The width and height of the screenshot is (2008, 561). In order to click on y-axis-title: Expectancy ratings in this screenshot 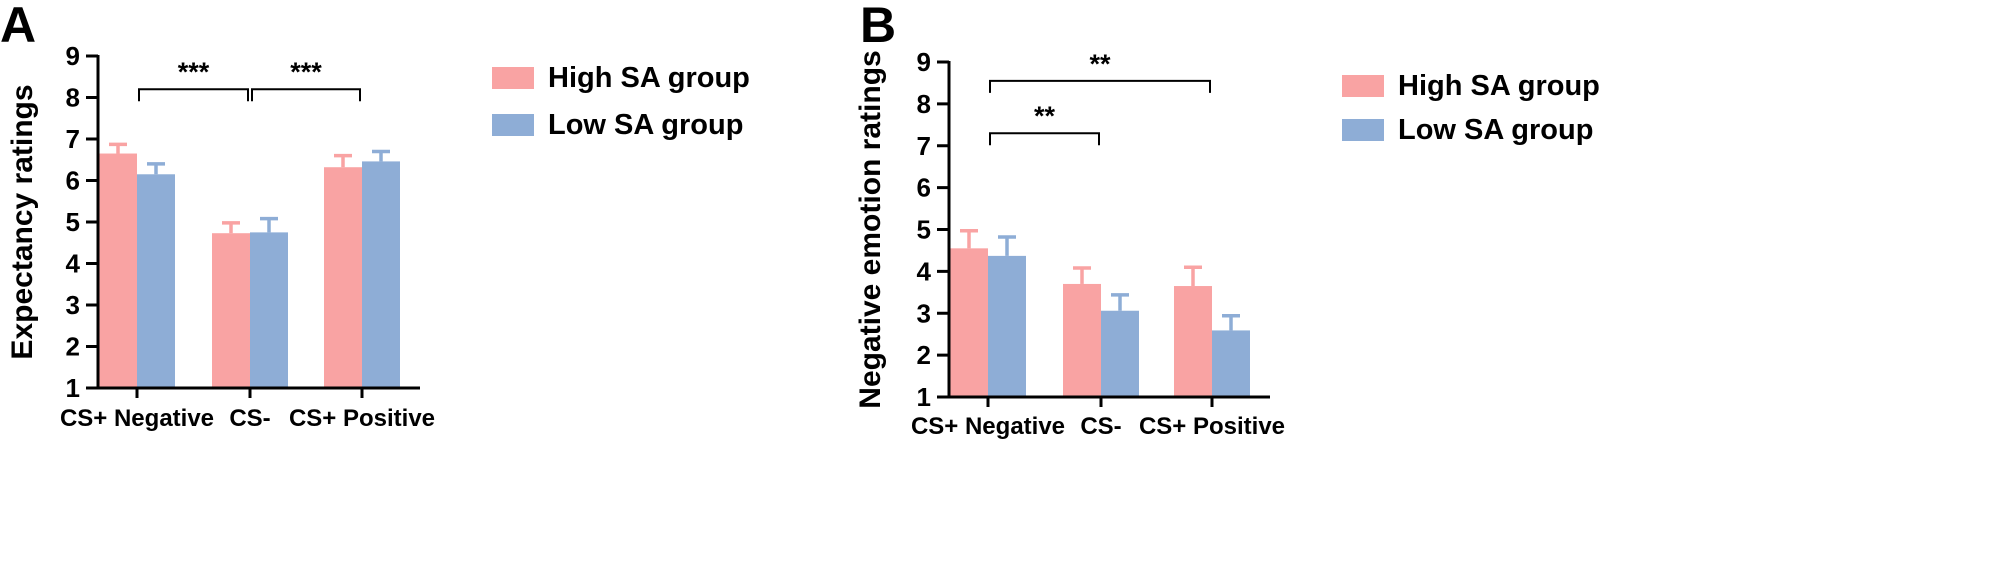, I will do `click(22, 221)`.